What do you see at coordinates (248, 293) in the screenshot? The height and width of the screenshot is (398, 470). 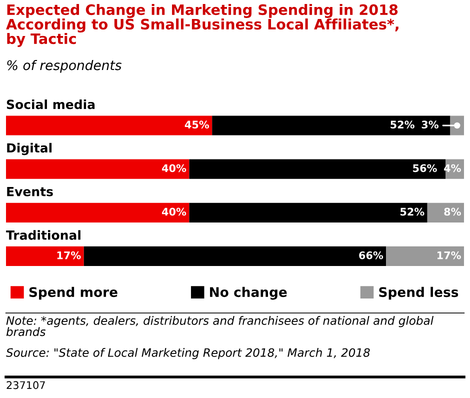 I see `legend-label: No change` at bounding box center [248, 293].